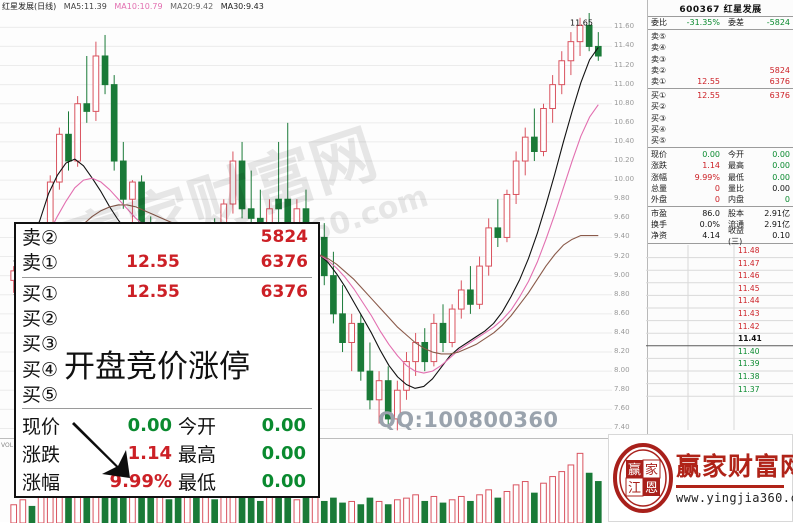  I want to click on stat-row: 涨跌 1.14 最高 0.00, so click(720, 165).